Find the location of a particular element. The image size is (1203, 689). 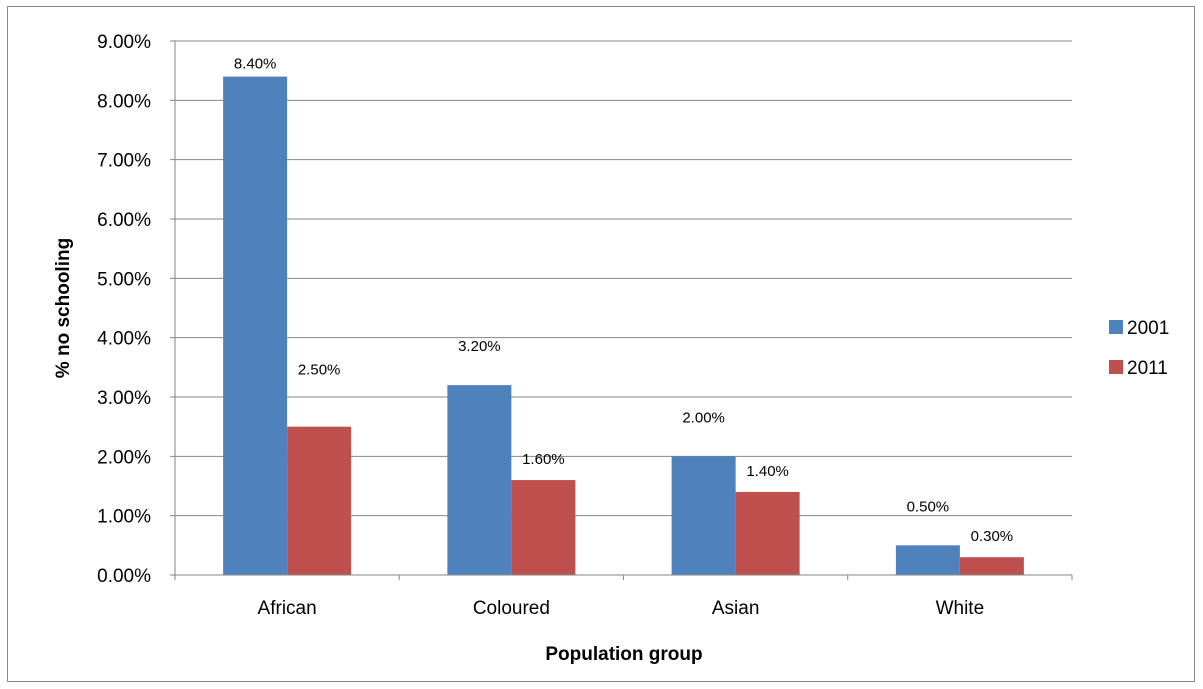

x-tick-label: White is located at coordinates (960, 608).